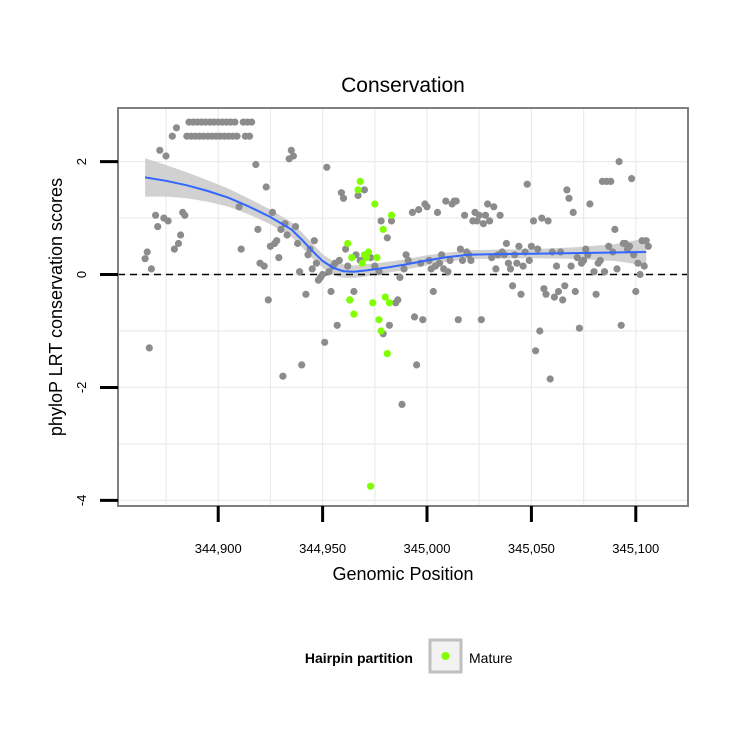  What do you see at coordinates (81, 274) in the screenshot?
I see `y-tick-label: 0` at bounding box center [81, 274].